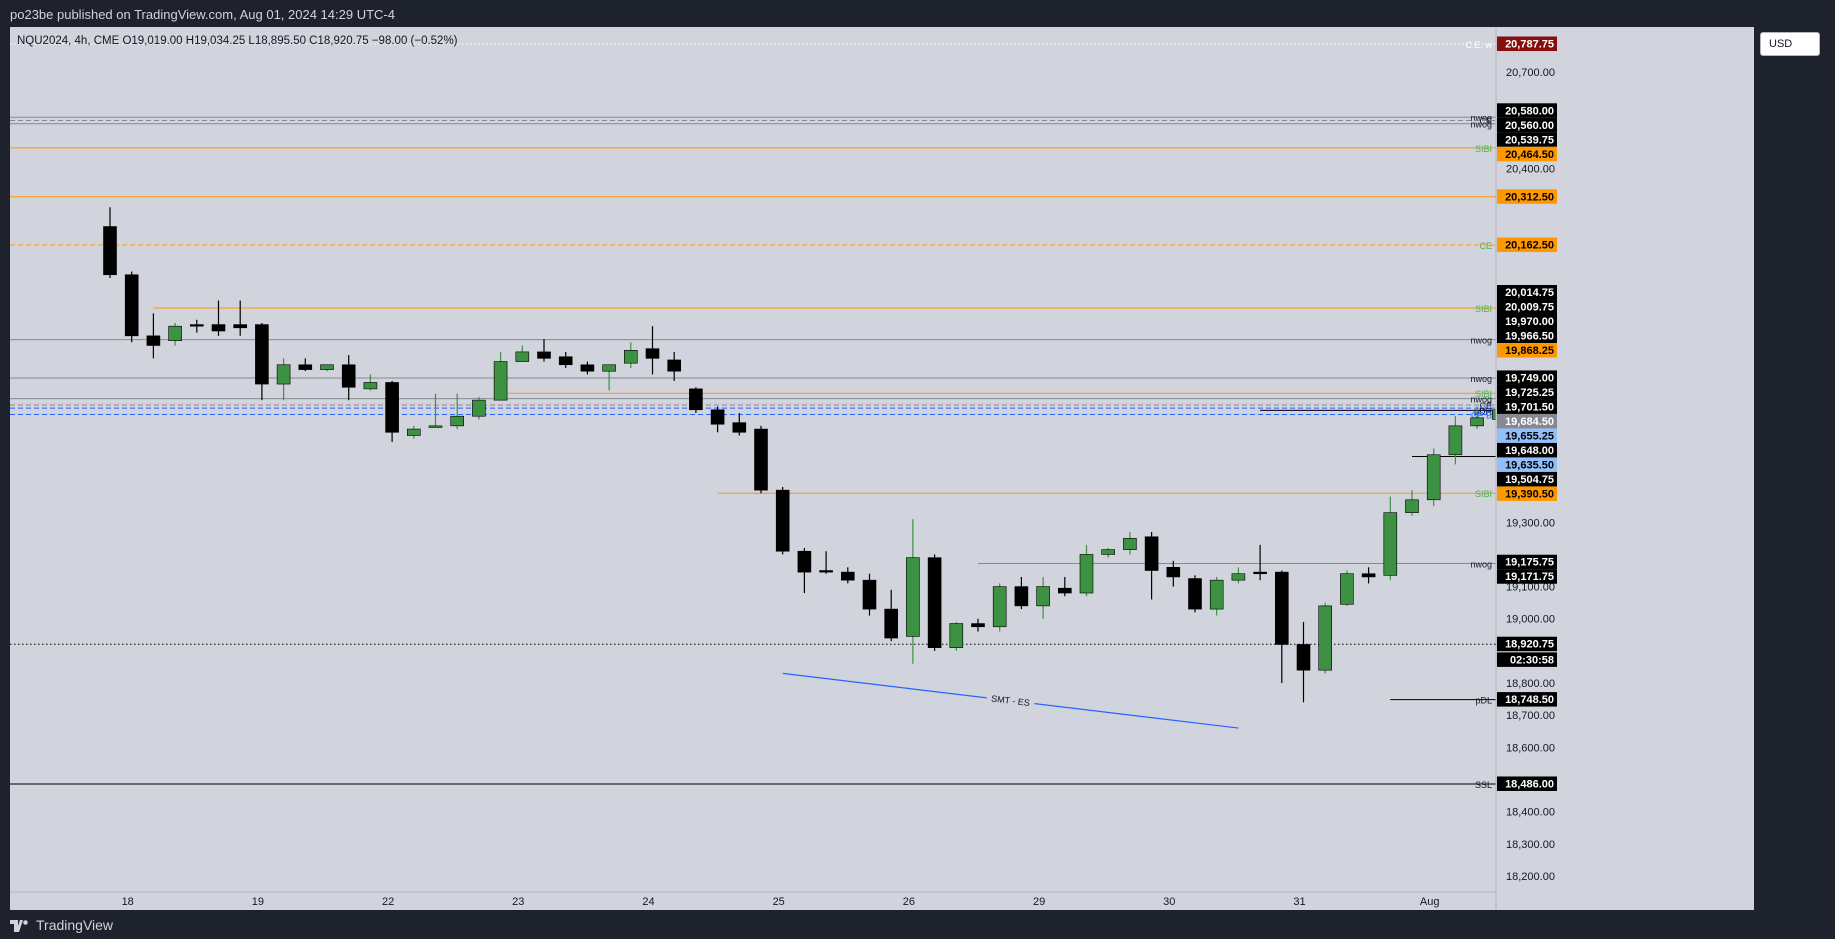 This screenshot has width=1835, height=939. Describe the element at coordinates (1530, 170) in the screenshot. I see `y-tick-label-1: 20,400.00` at that location.